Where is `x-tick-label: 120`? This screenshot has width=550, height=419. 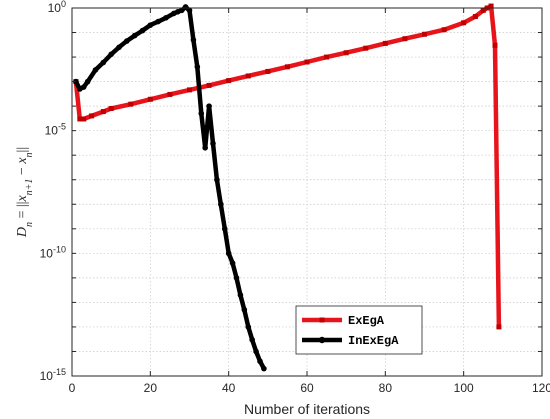
x-tick-label: 120 is located at coordinates (541, 388).